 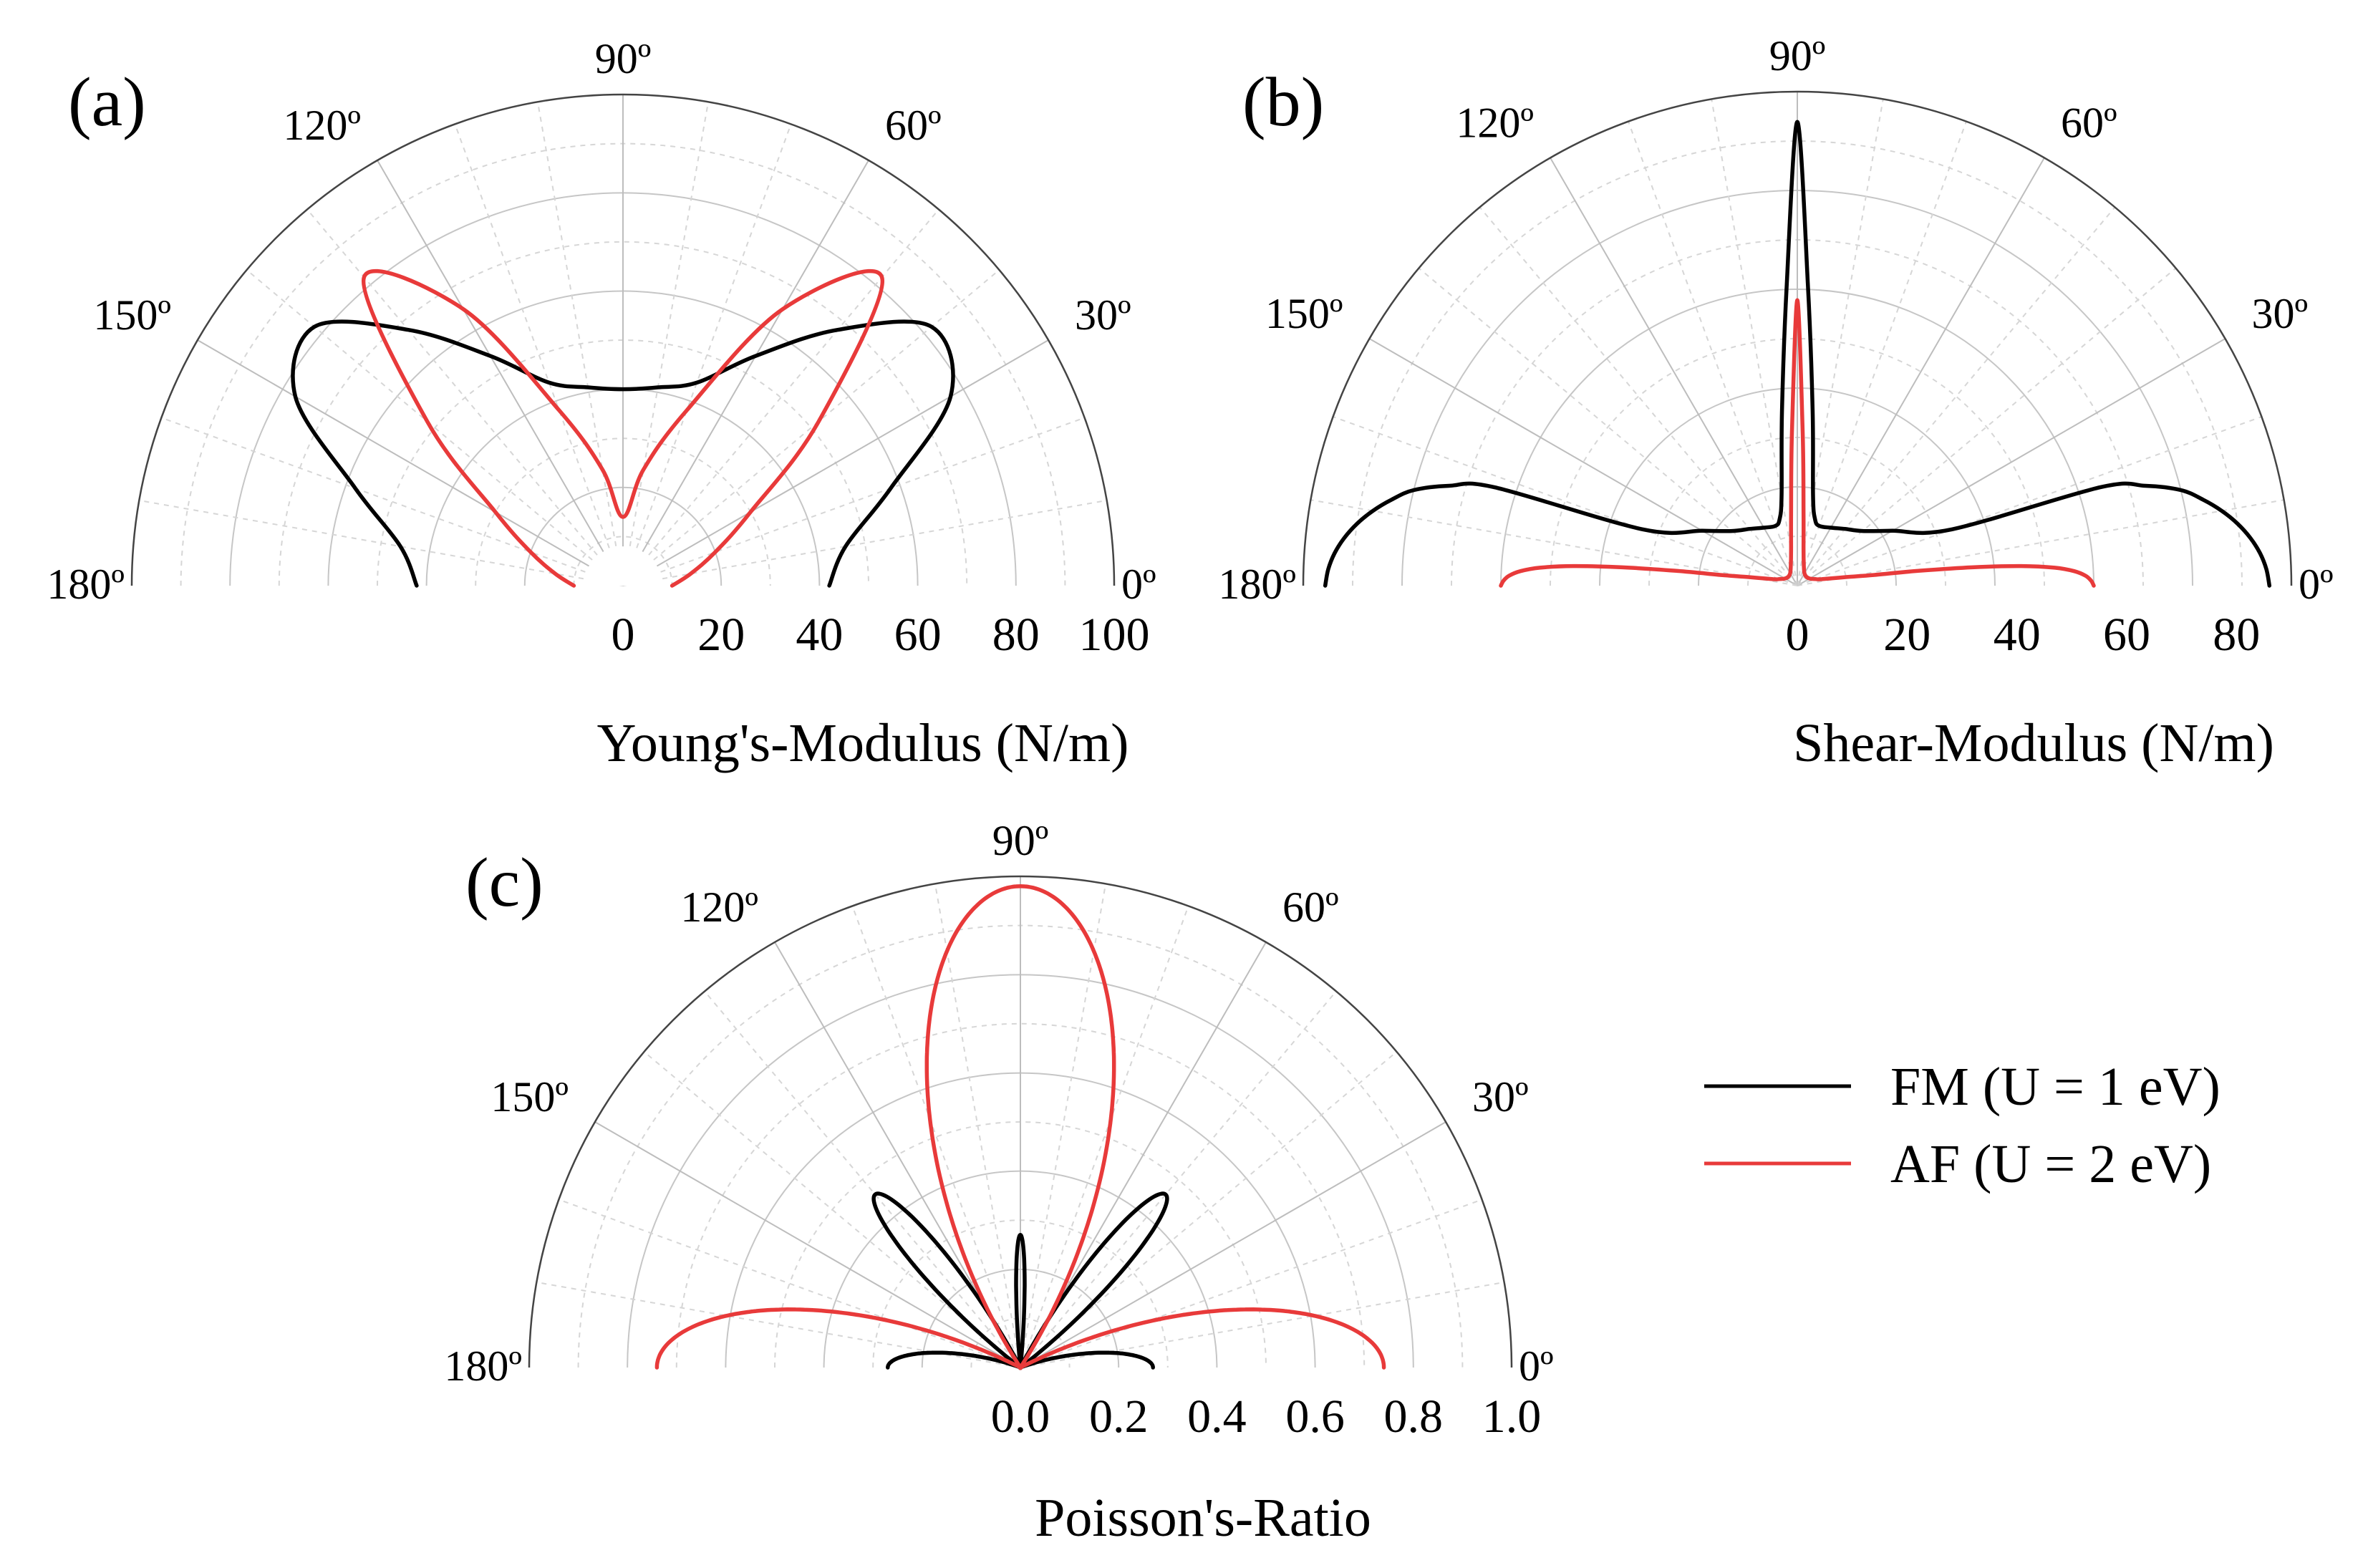 I want to click on panel-a-radial-tick-label: 60, so click(x=918, y=635).